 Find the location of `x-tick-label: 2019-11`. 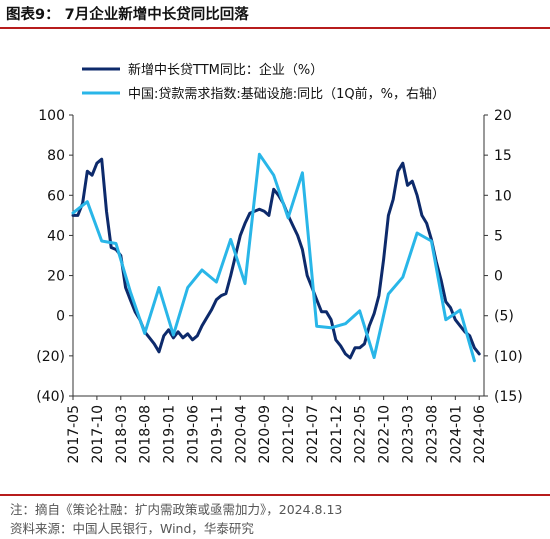

x-tick-label: 2019-11 is located at coordinates (217, 434).